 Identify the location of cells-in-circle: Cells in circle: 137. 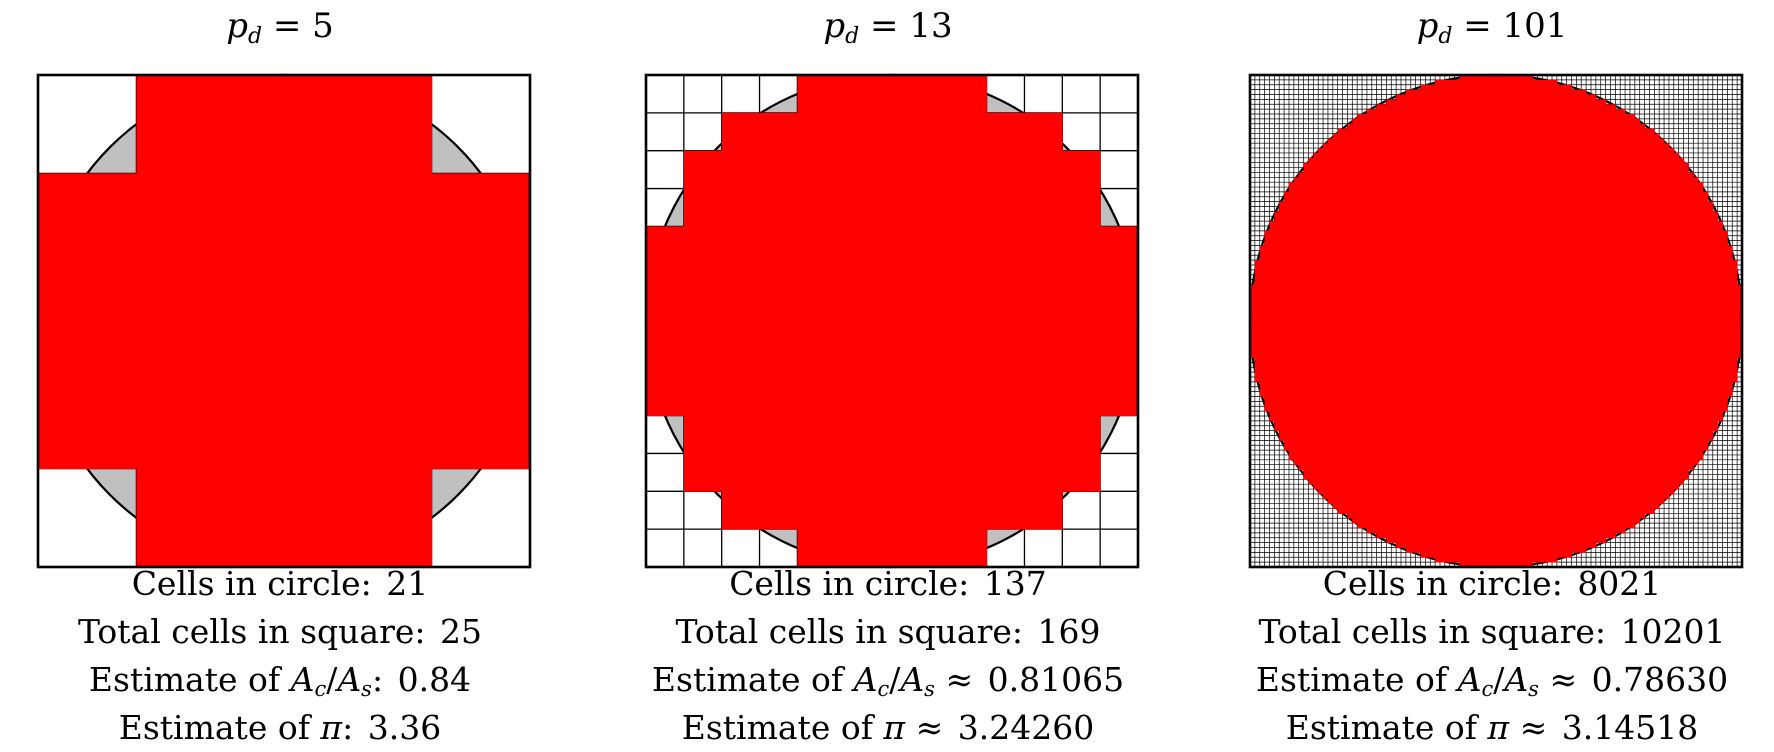
(888, 584).